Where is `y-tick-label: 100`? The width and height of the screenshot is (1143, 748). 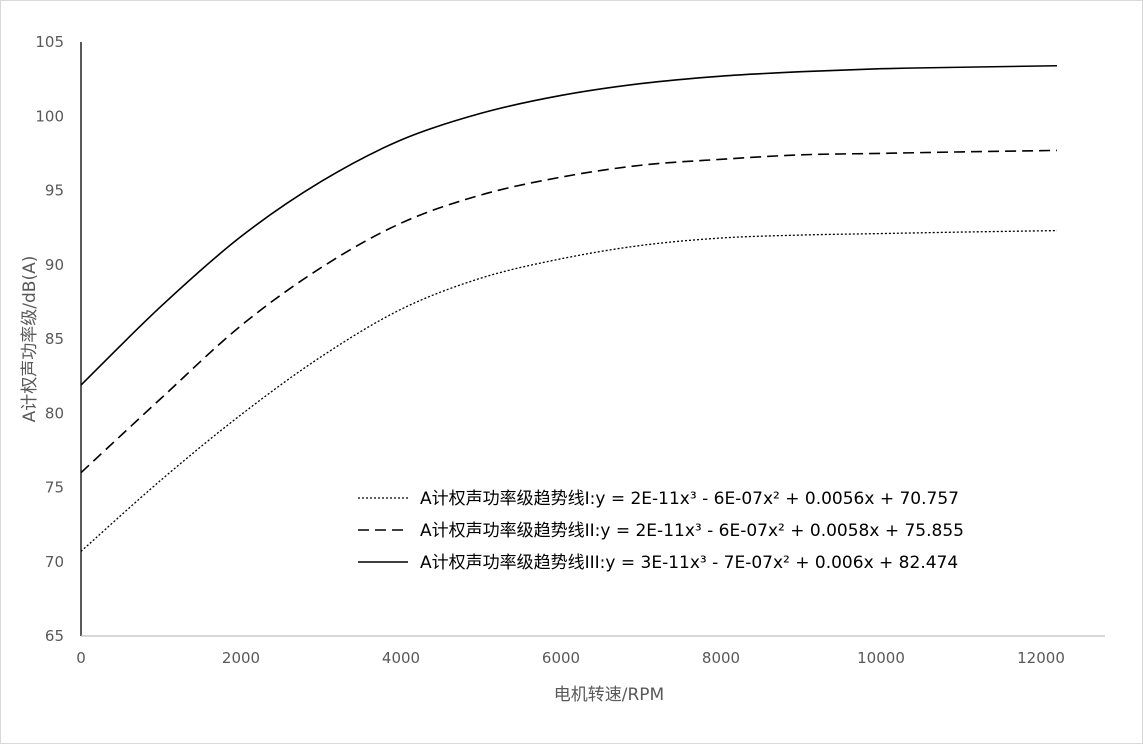
y-tick-label: 100 is located at coordinates (49, 116).